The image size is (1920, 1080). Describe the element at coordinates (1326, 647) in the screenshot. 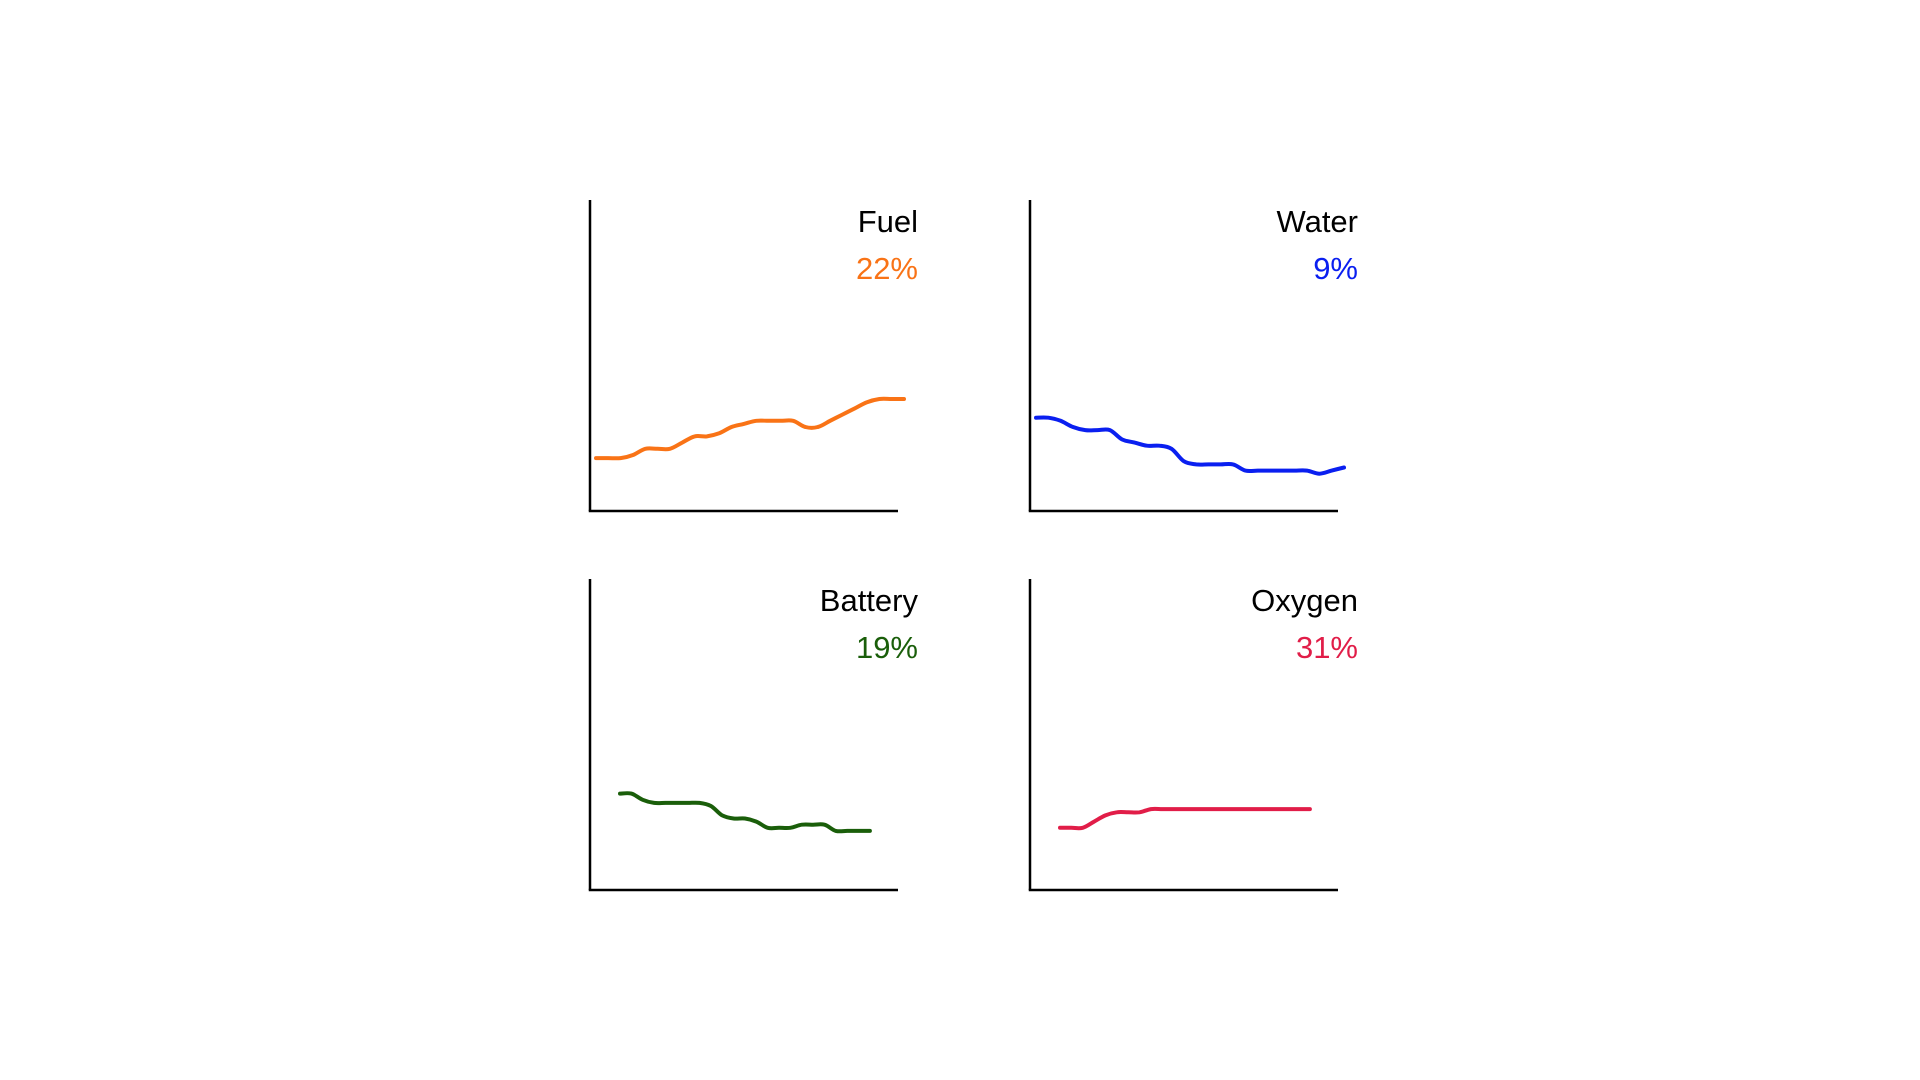

I see `oxygen-percentage: 31%` at that location.